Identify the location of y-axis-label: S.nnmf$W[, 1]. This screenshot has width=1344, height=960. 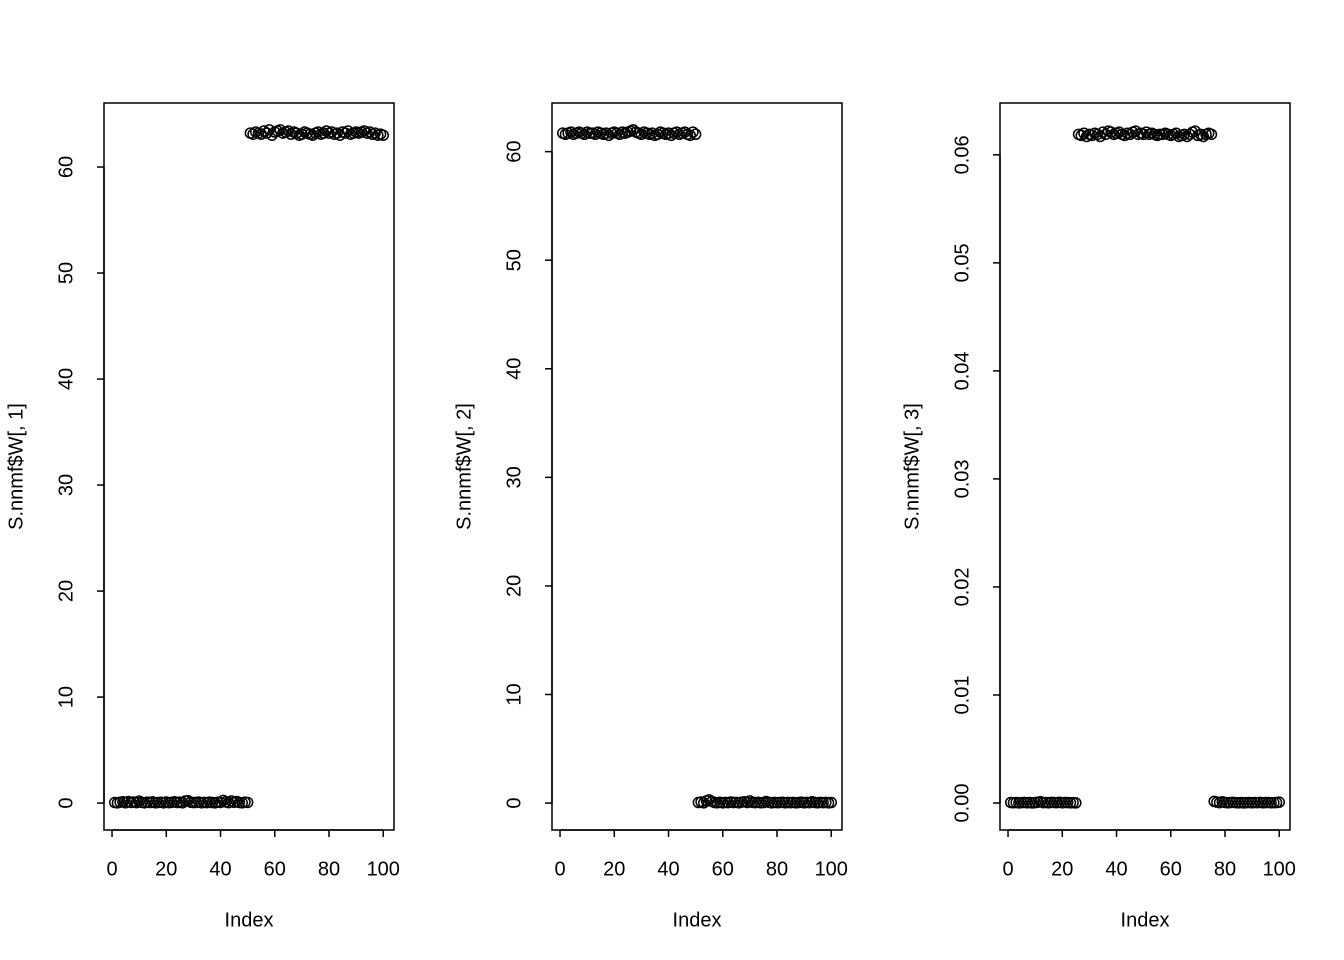
(16, 466).